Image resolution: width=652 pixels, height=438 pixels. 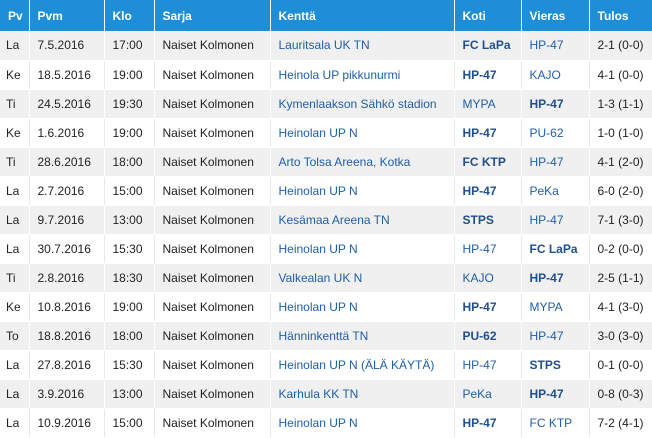 What do you see at coordinates (620, 249) in the screenshot?
I see `cell-result: 0-2 (0-0)` at bounding box center [620, 249].